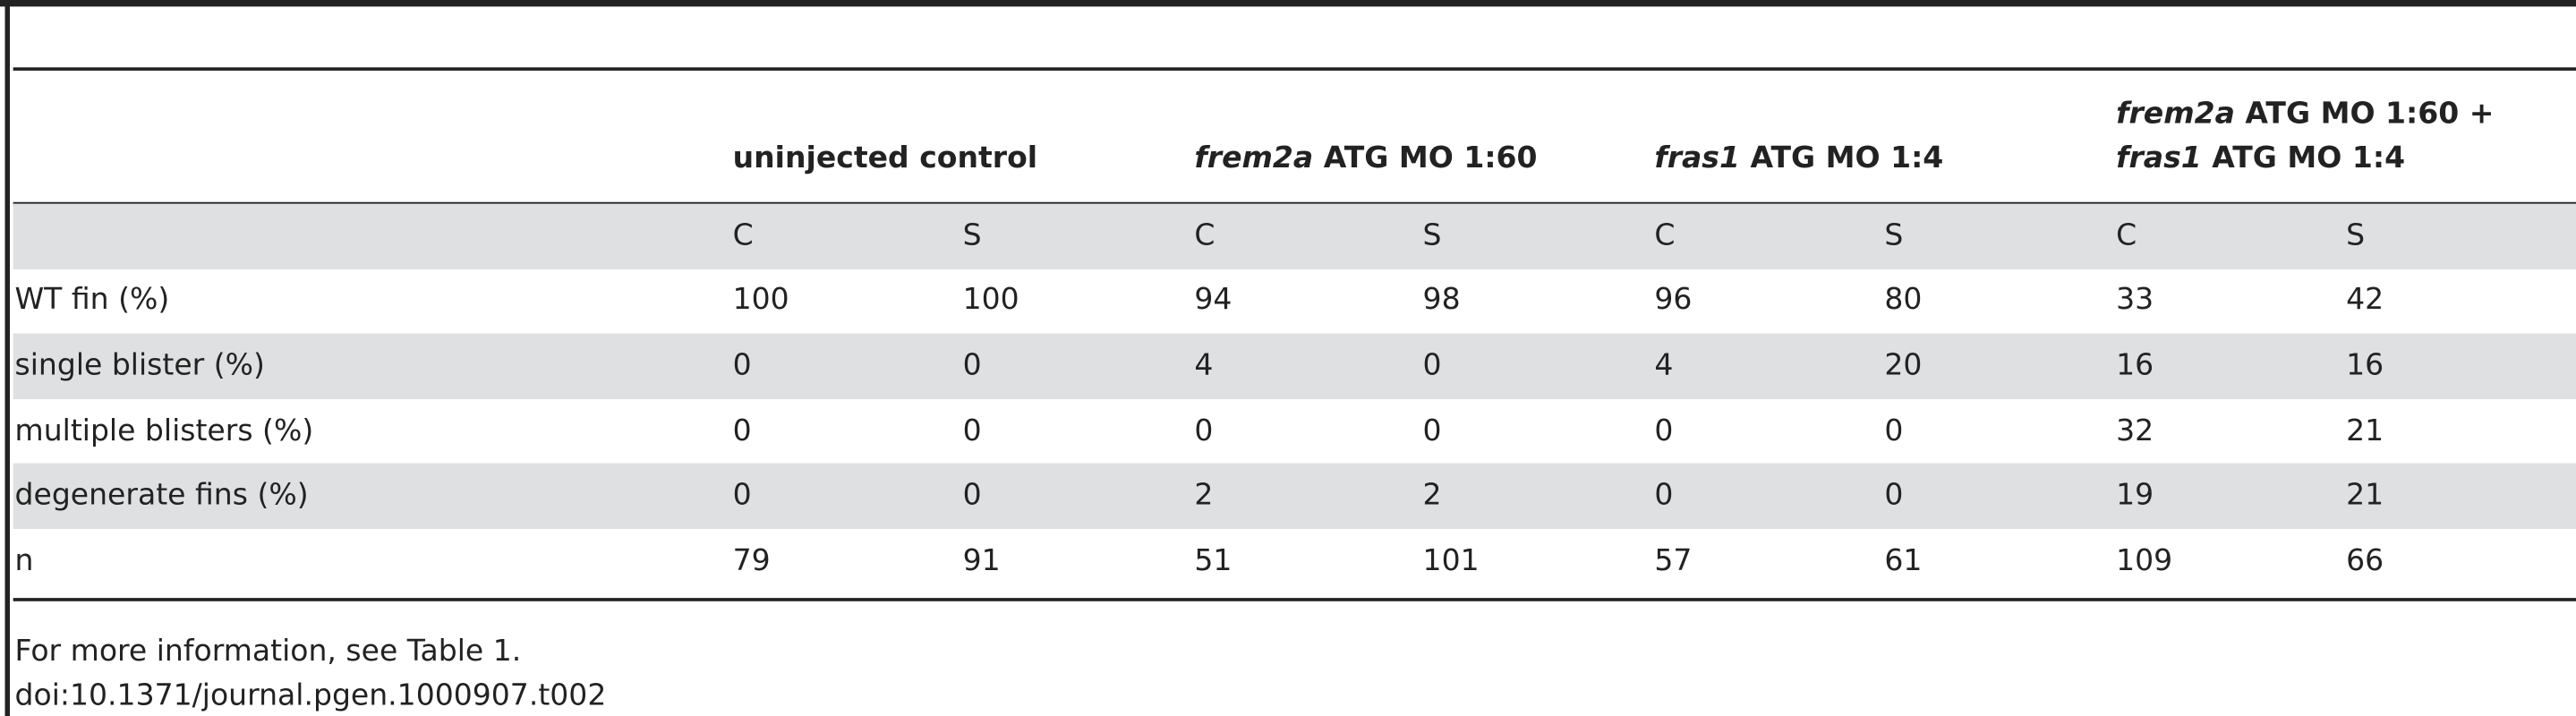 Image resolution: width=2576 pixels, height=716 pixels. I want to click on header-part: uninjected control, so click(885, 158).